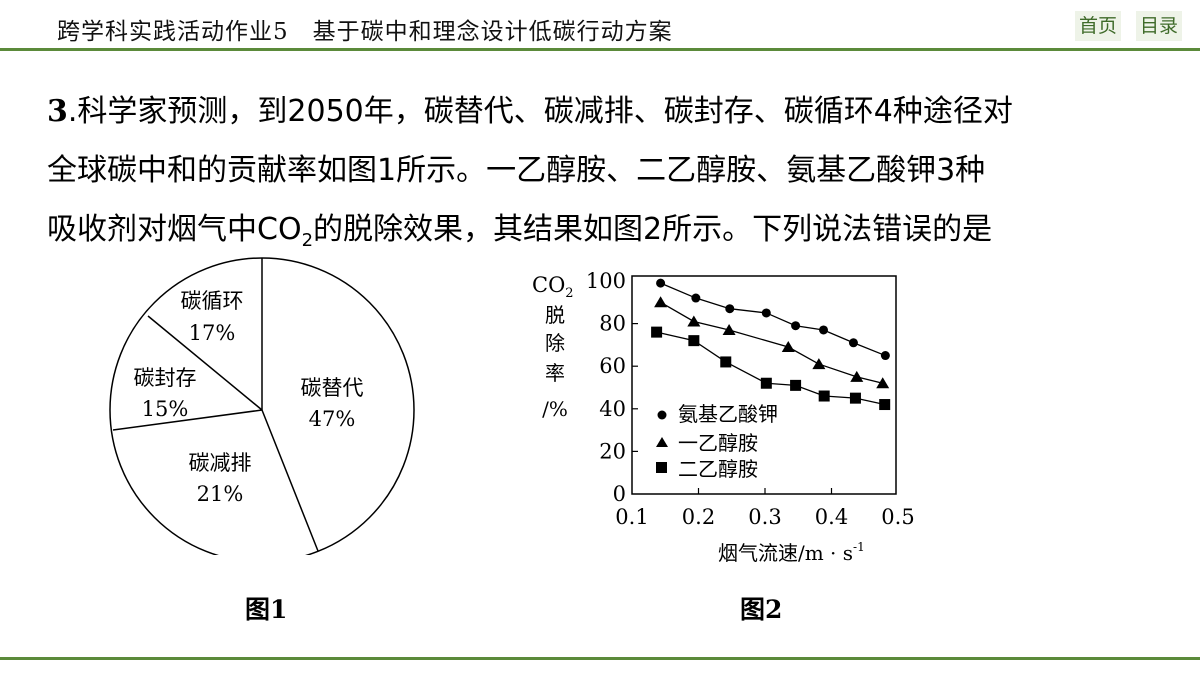  What do you see at coordinates (761, 609) in the screenshot?
I see `figure-2-caption: 图2` at bounding box center [761, 609].